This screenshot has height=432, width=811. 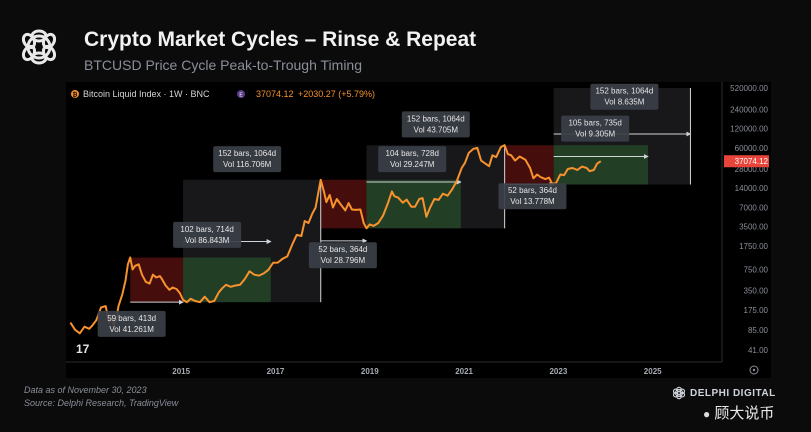 I want to click on indicator-icon, so click(x=241, y=94).